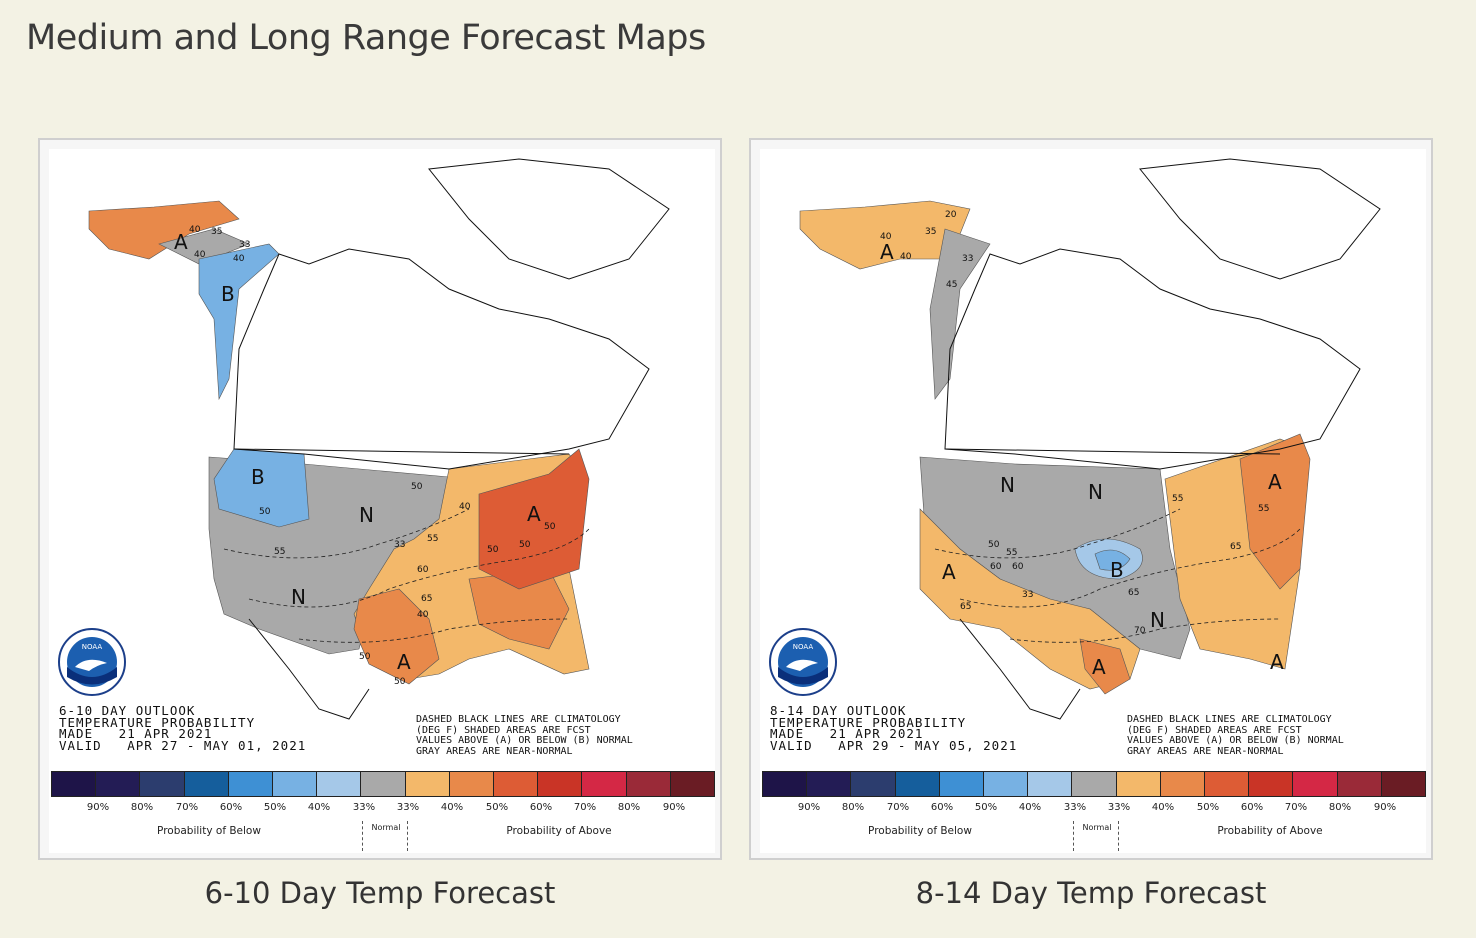 This screenshot has height=938, width=1476. Describe the element at coordinates (920, 831) in the screenshot. I see `probability-below-label: Probability of Below` at that location.